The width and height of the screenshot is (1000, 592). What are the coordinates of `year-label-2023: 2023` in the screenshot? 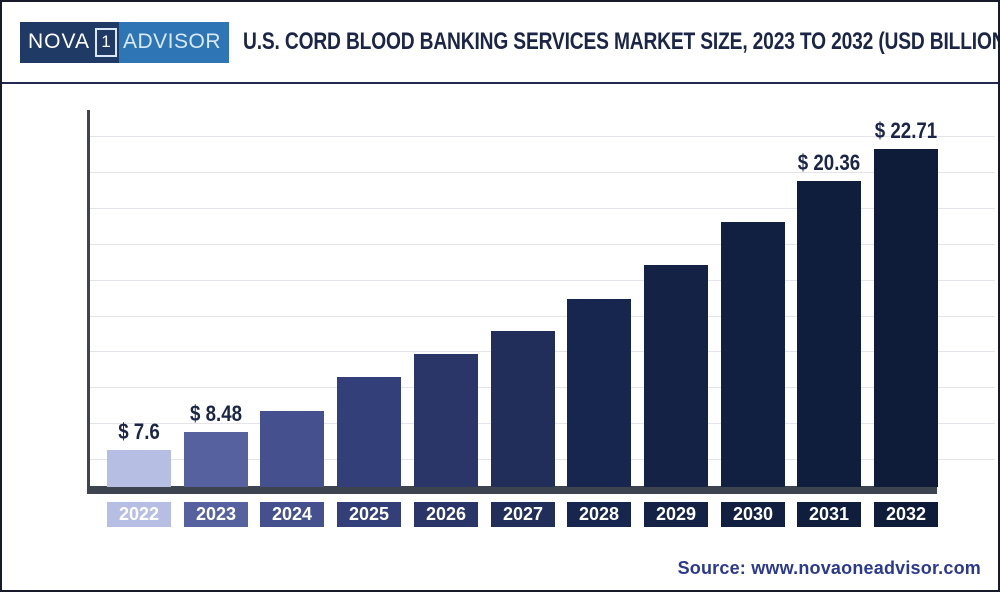 It's located at (216, 514).